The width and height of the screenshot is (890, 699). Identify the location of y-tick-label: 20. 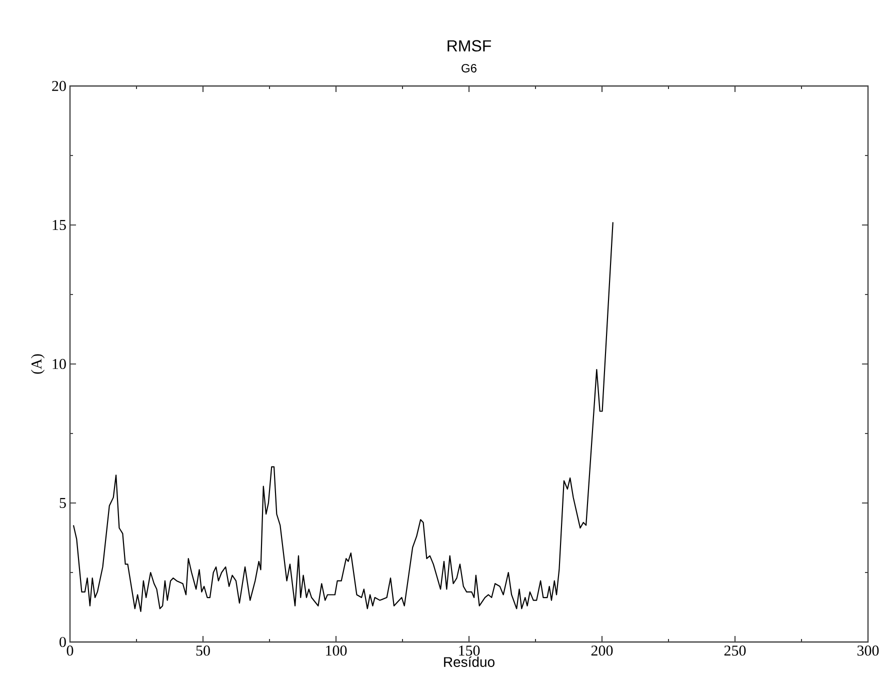
(59, 86).